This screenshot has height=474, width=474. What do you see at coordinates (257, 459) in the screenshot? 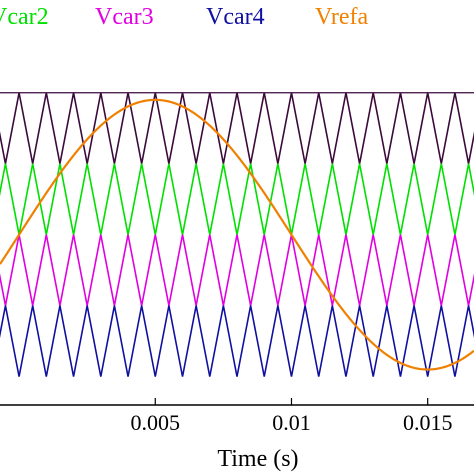
I see `x-axis-title: Time (s)` at bounding box center [257, 459].